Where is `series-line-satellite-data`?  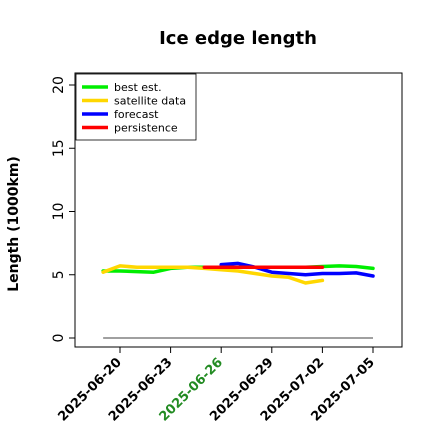 series-line-satellite-data is located at coordinates (213, 274).